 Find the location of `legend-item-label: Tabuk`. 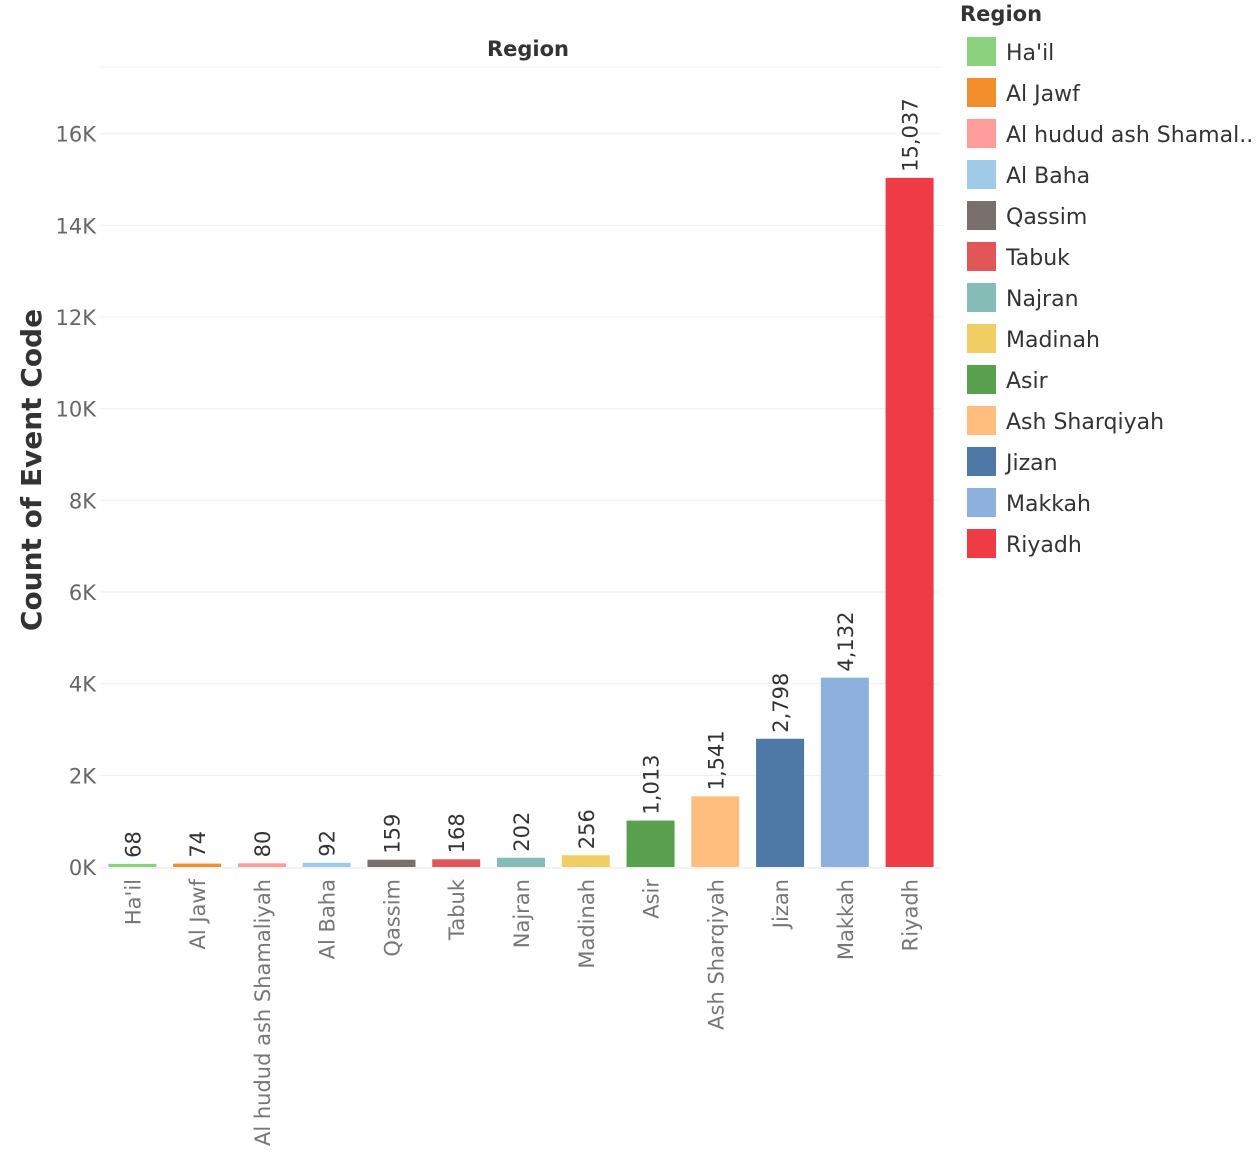

legend-item-label: Tabuk is located at coordinates (1037, 258).